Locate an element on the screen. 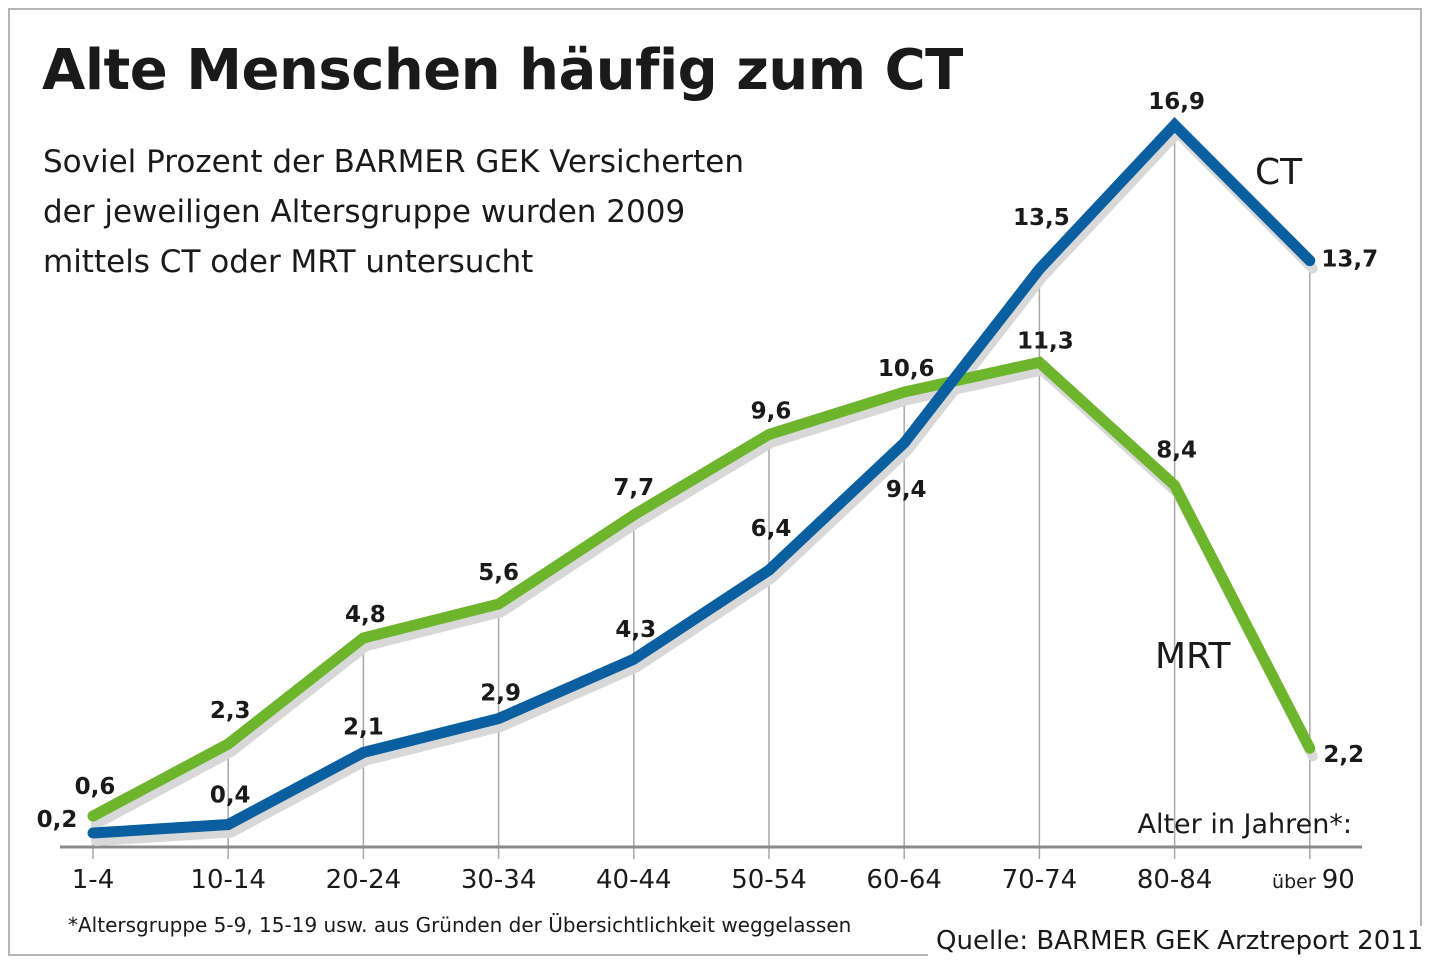  data-label-ct: 13,7 is located at coordinates (1349, 260).